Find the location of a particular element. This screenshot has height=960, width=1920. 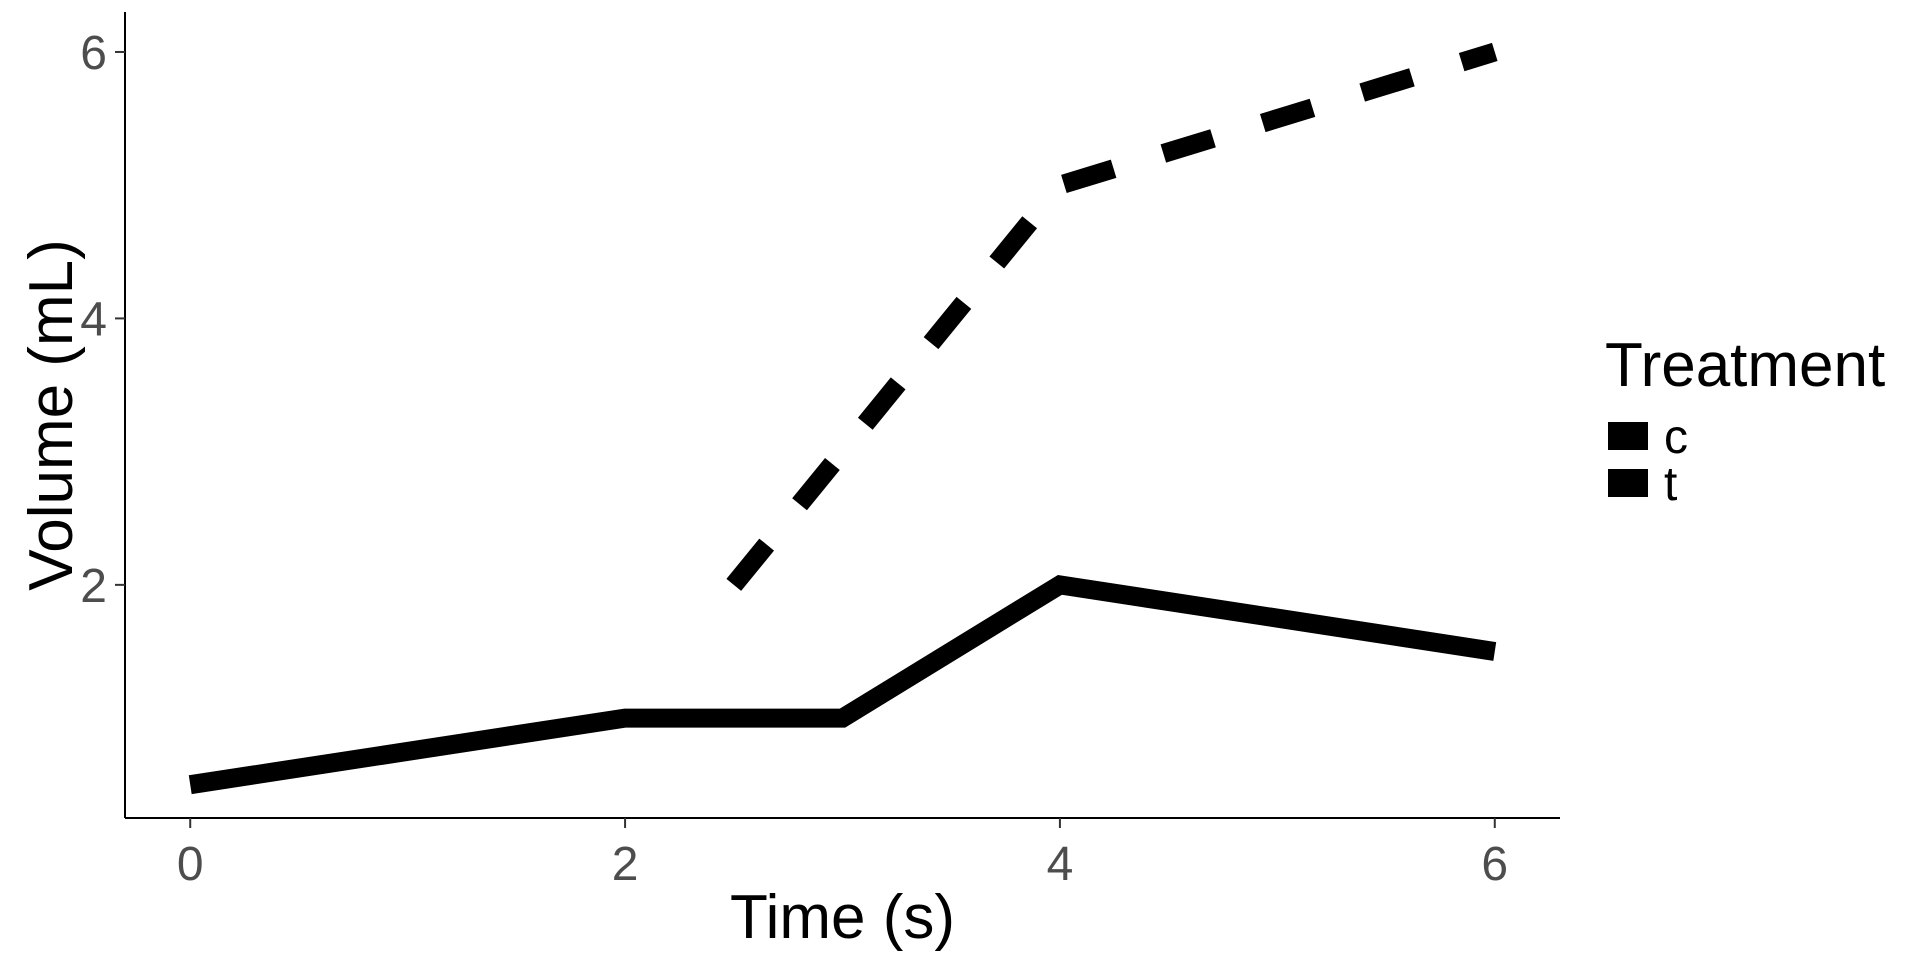

legend-label-c: c is located at coordinates (1676, 437).